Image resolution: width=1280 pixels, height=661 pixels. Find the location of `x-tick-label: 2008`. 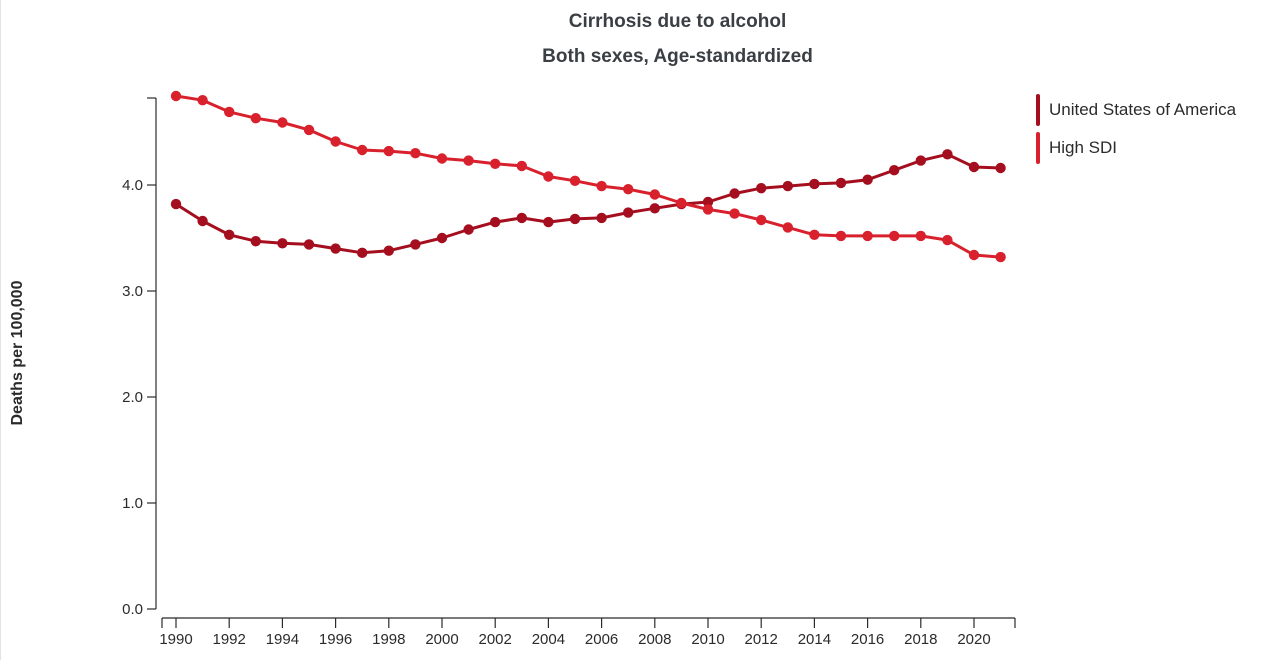

x-tick-label: 2008 is located at coordinates (654, 639).